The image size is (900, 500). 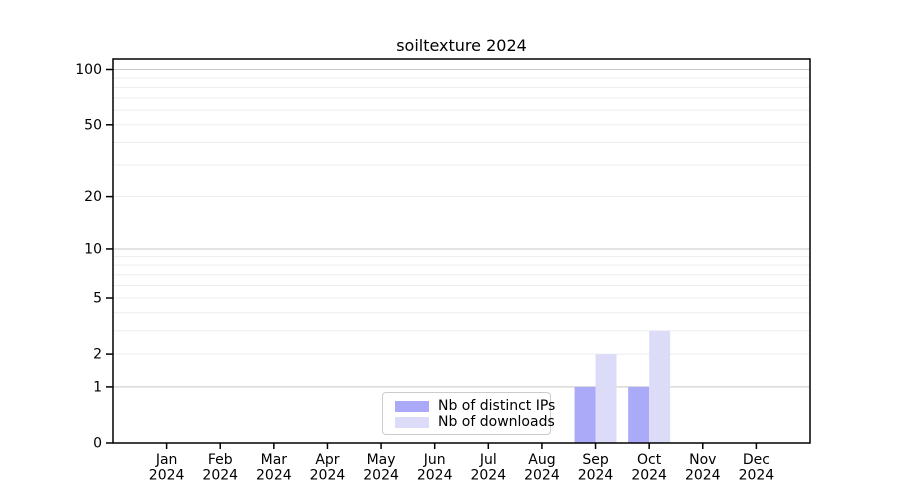 I want to click on chart-legend: Nb of distinct IPs Nb of downloads, so click(x=468, y=413).